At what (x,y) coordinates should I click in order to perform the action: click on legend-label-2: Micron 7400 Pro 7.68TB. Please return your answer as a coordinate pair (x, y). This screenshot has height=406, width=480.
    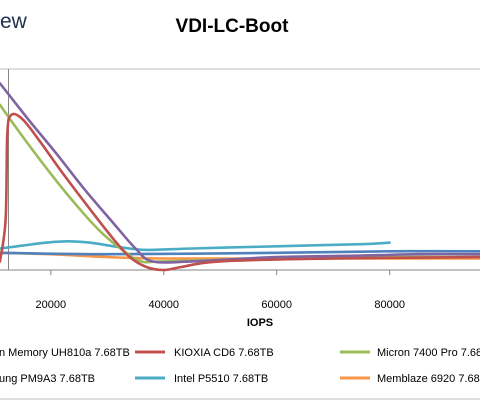
    Looking at the image, I should click on (428, 353).